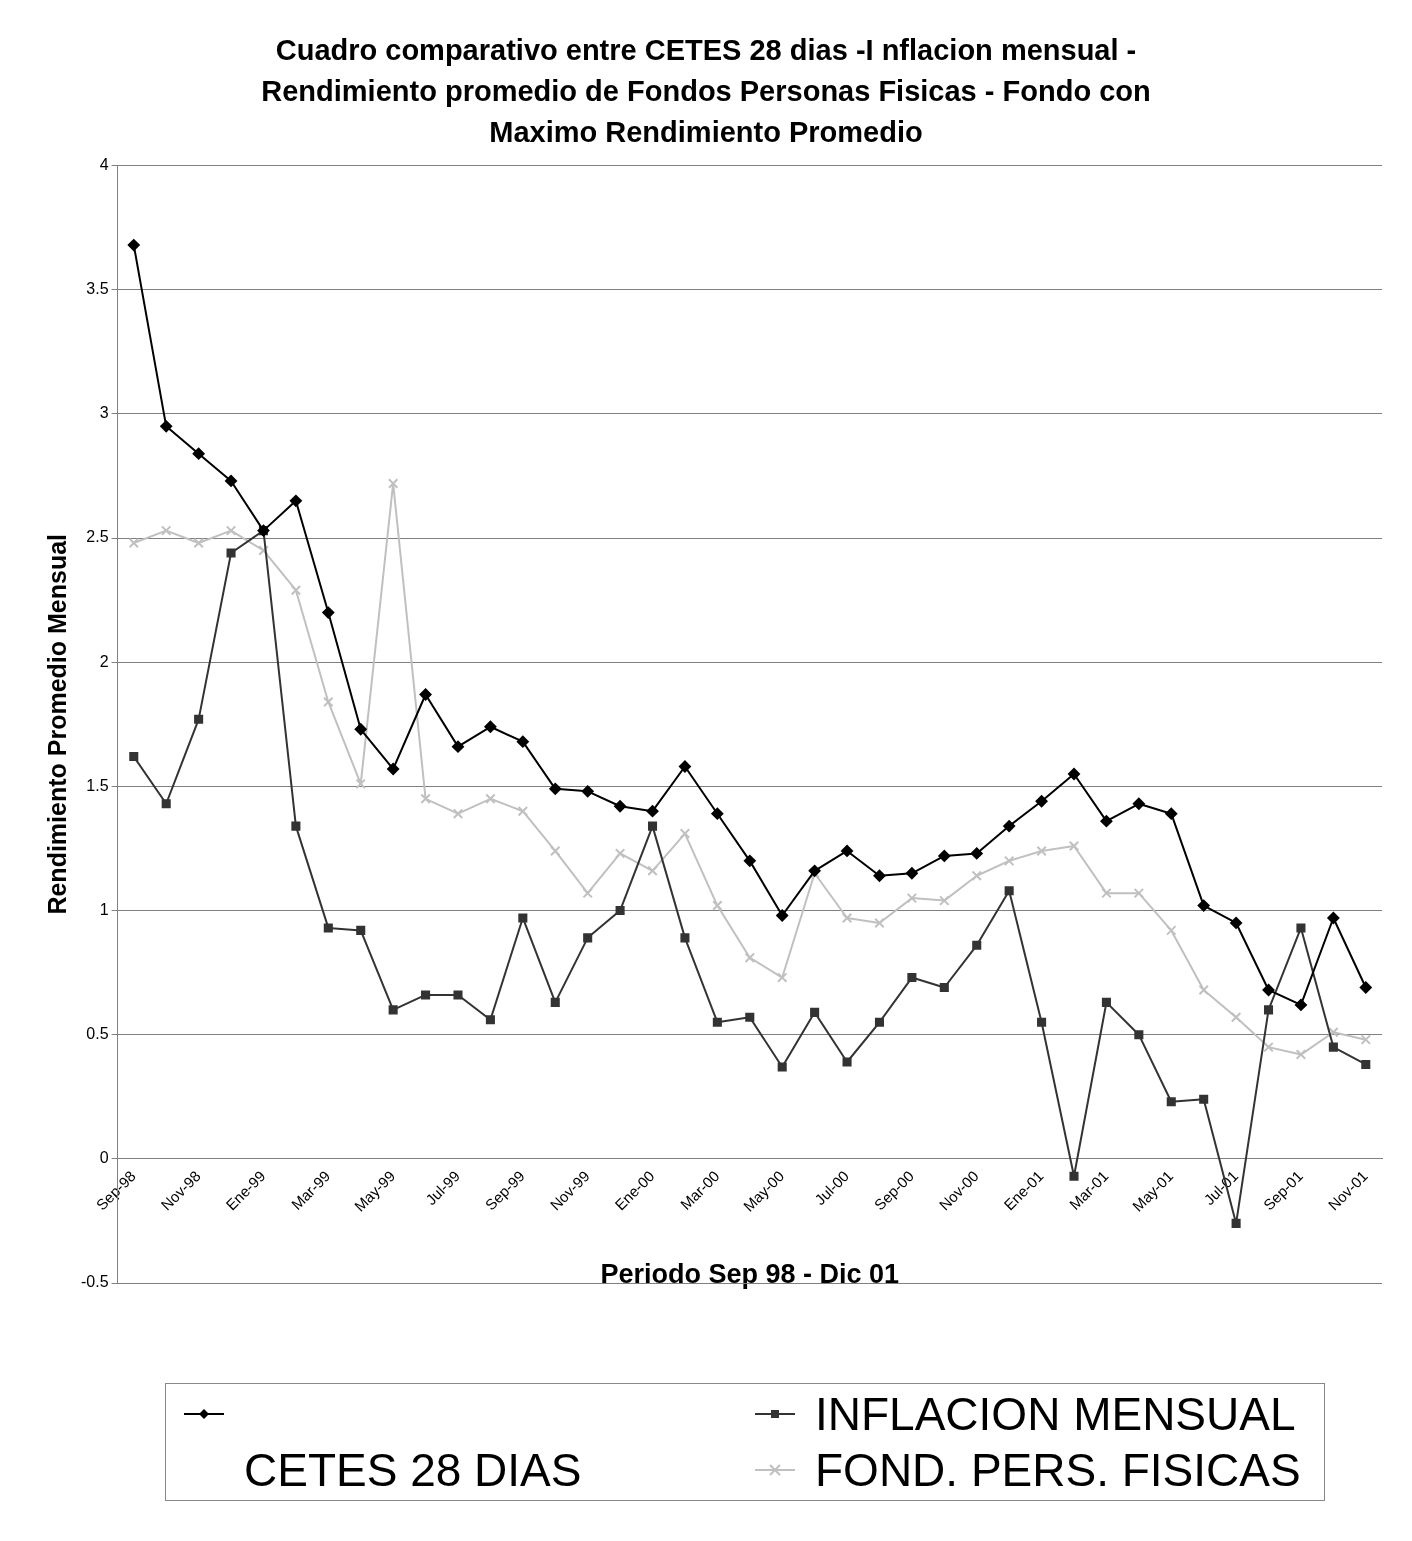  Describe the element at coordinates (1055, 1414) in the screenshot. I see `legend-label: INFLACION MENSUAL` at that location.